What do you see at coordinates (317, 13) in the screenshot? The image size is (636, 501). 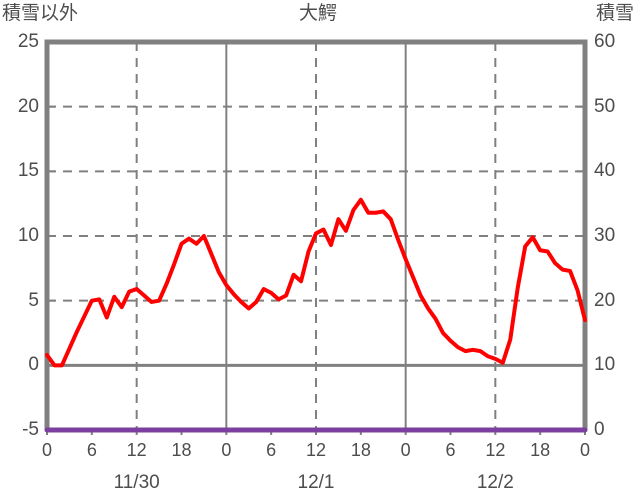 I see `chart-title: 大鰐` at bounding box center [317, 13].